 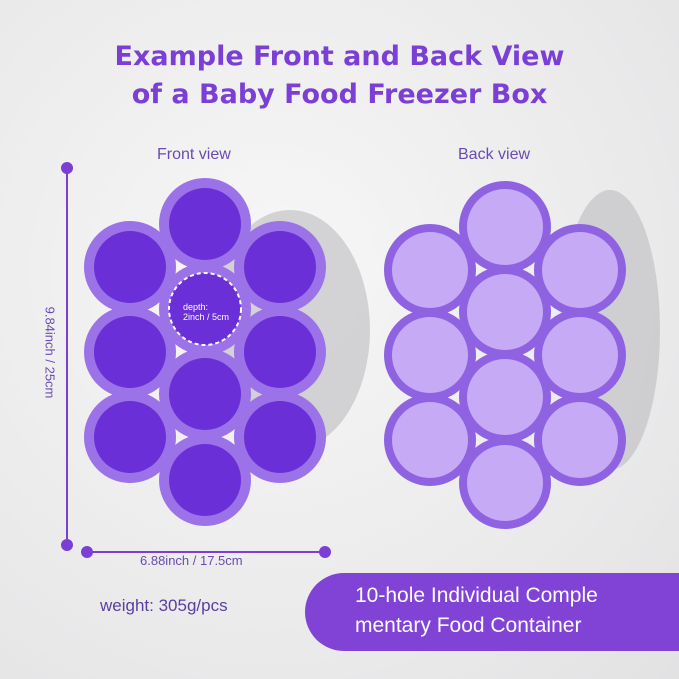 What do you see at coordinates (196, 307) in the screenshot?
I see `depth-label: depth:` at bounding box center [196, 307].